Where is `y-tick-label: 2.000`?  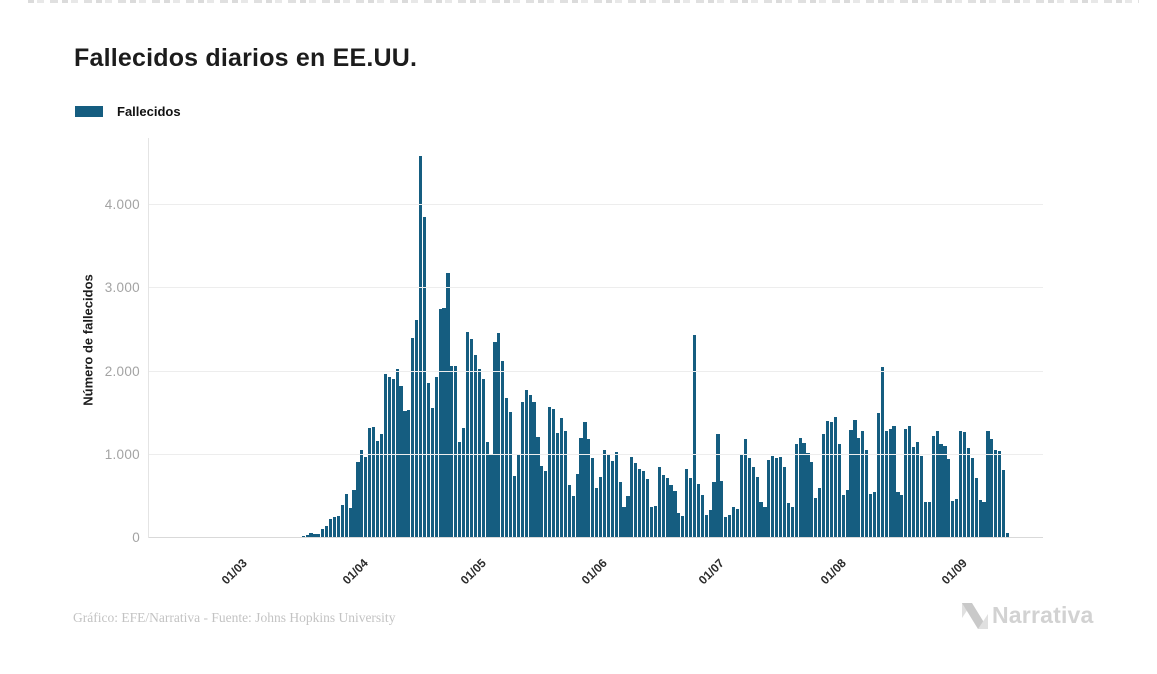 y-tick-label: 2.000 is located at coordinates (122, 371).